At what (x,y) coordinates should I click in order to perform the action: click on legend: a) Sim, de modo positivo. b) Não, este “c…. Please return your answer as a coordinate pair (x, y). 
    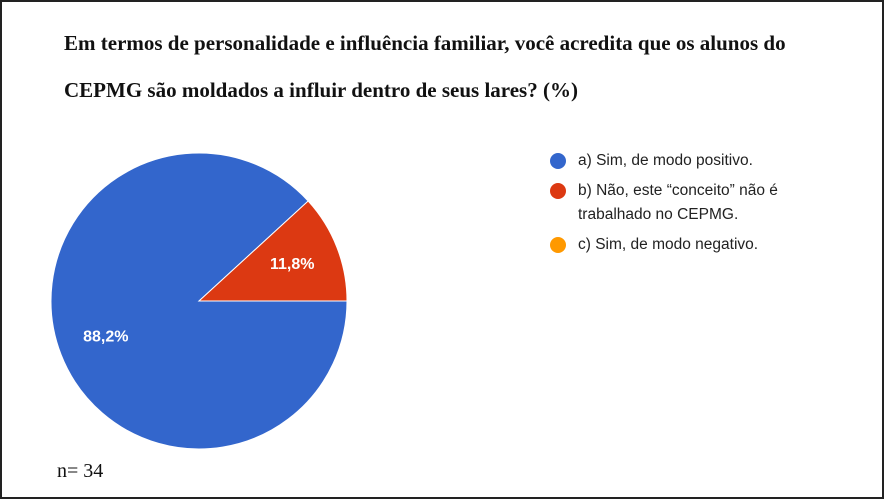
    Looking at the image, I should click on (700, 206).